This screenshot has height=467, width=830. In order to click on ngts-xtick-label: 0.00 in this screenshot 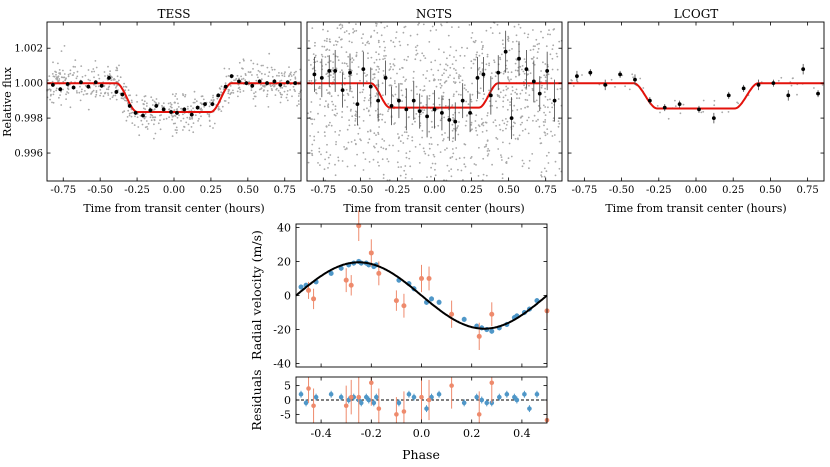, I will do `click(434, 190)`.